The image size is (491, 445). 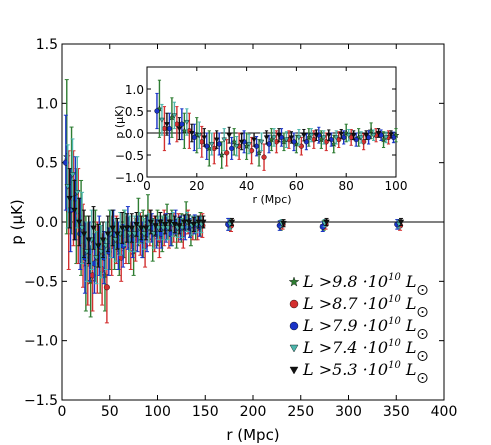 I want to click on y-axis-label: p (μK), so click(x=17, y=221).